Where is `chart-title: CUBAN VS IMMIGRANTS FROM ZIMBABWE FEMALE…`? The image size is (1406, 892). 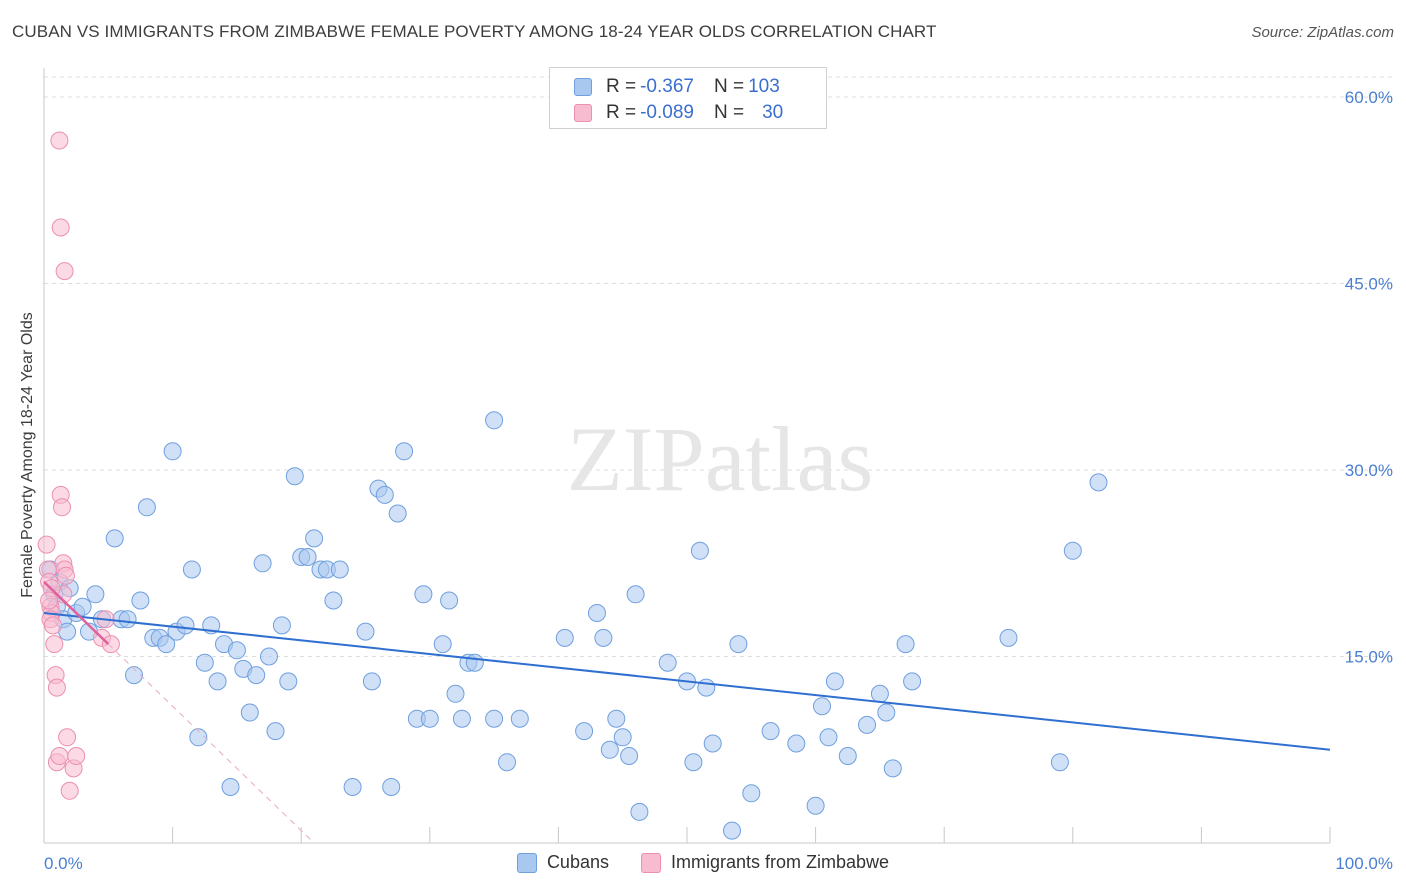
chart-title: CUBAN VS IMMIGRANTS FROM ZIMBABWE FEMALE… is located at coordinates (474, 31).